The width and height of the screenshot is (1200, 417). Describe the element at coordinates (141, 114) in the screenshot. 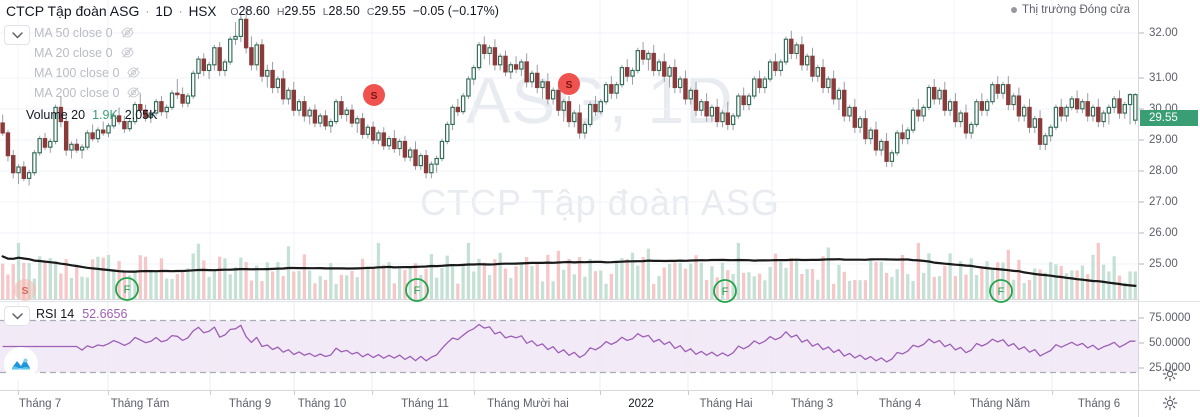

I see `volume-ma-value: 2.05K` at that location.